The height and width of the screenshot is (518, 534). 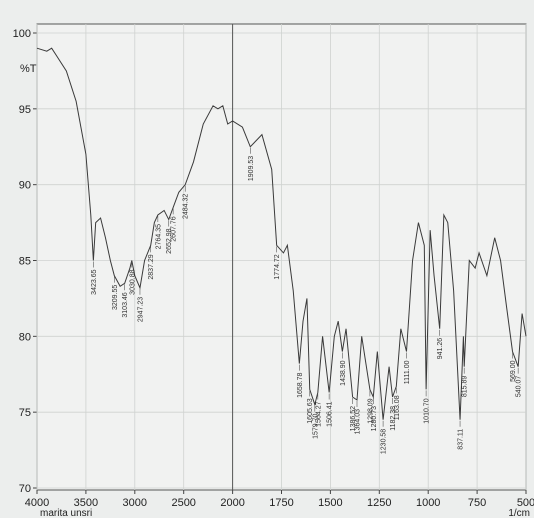 I want to click on peak-label: 1182.38, so click(x=393, y=418).